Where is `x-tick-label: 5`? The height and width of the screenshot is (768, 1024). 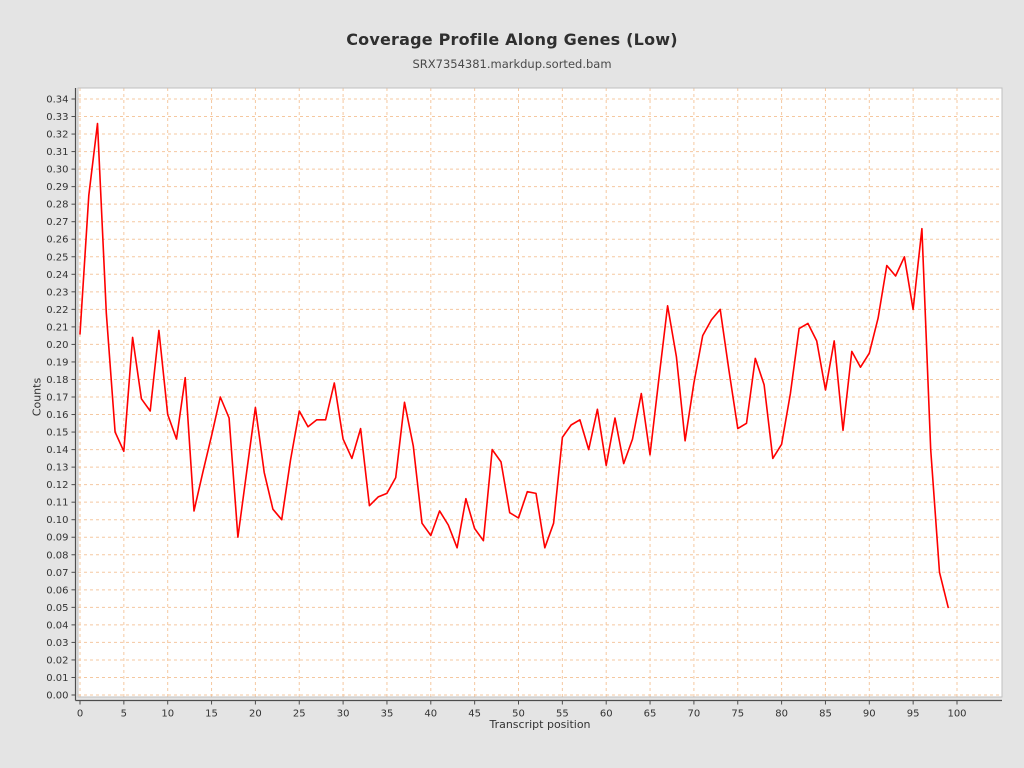
x-tick-label: 5 is located at coordinates (124, 714).